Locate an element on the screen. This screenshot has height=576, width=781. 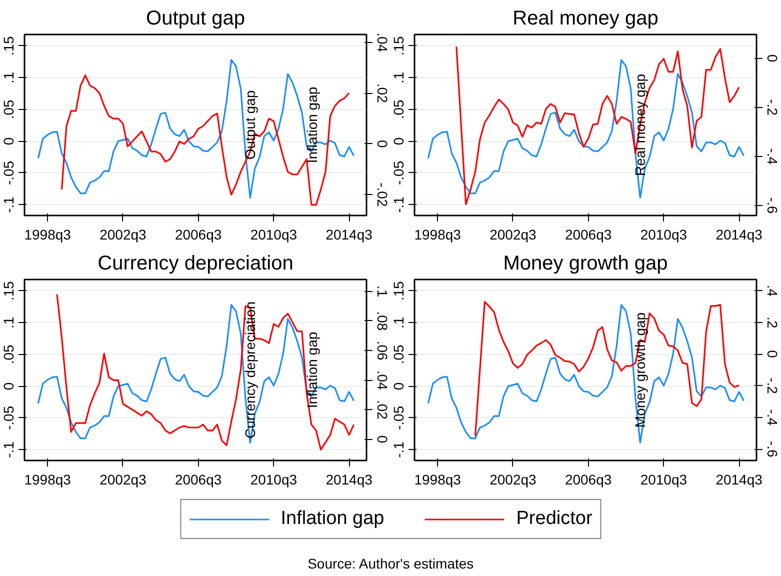
chart-title: Currency depreciation is located at coordinates (196, 263).